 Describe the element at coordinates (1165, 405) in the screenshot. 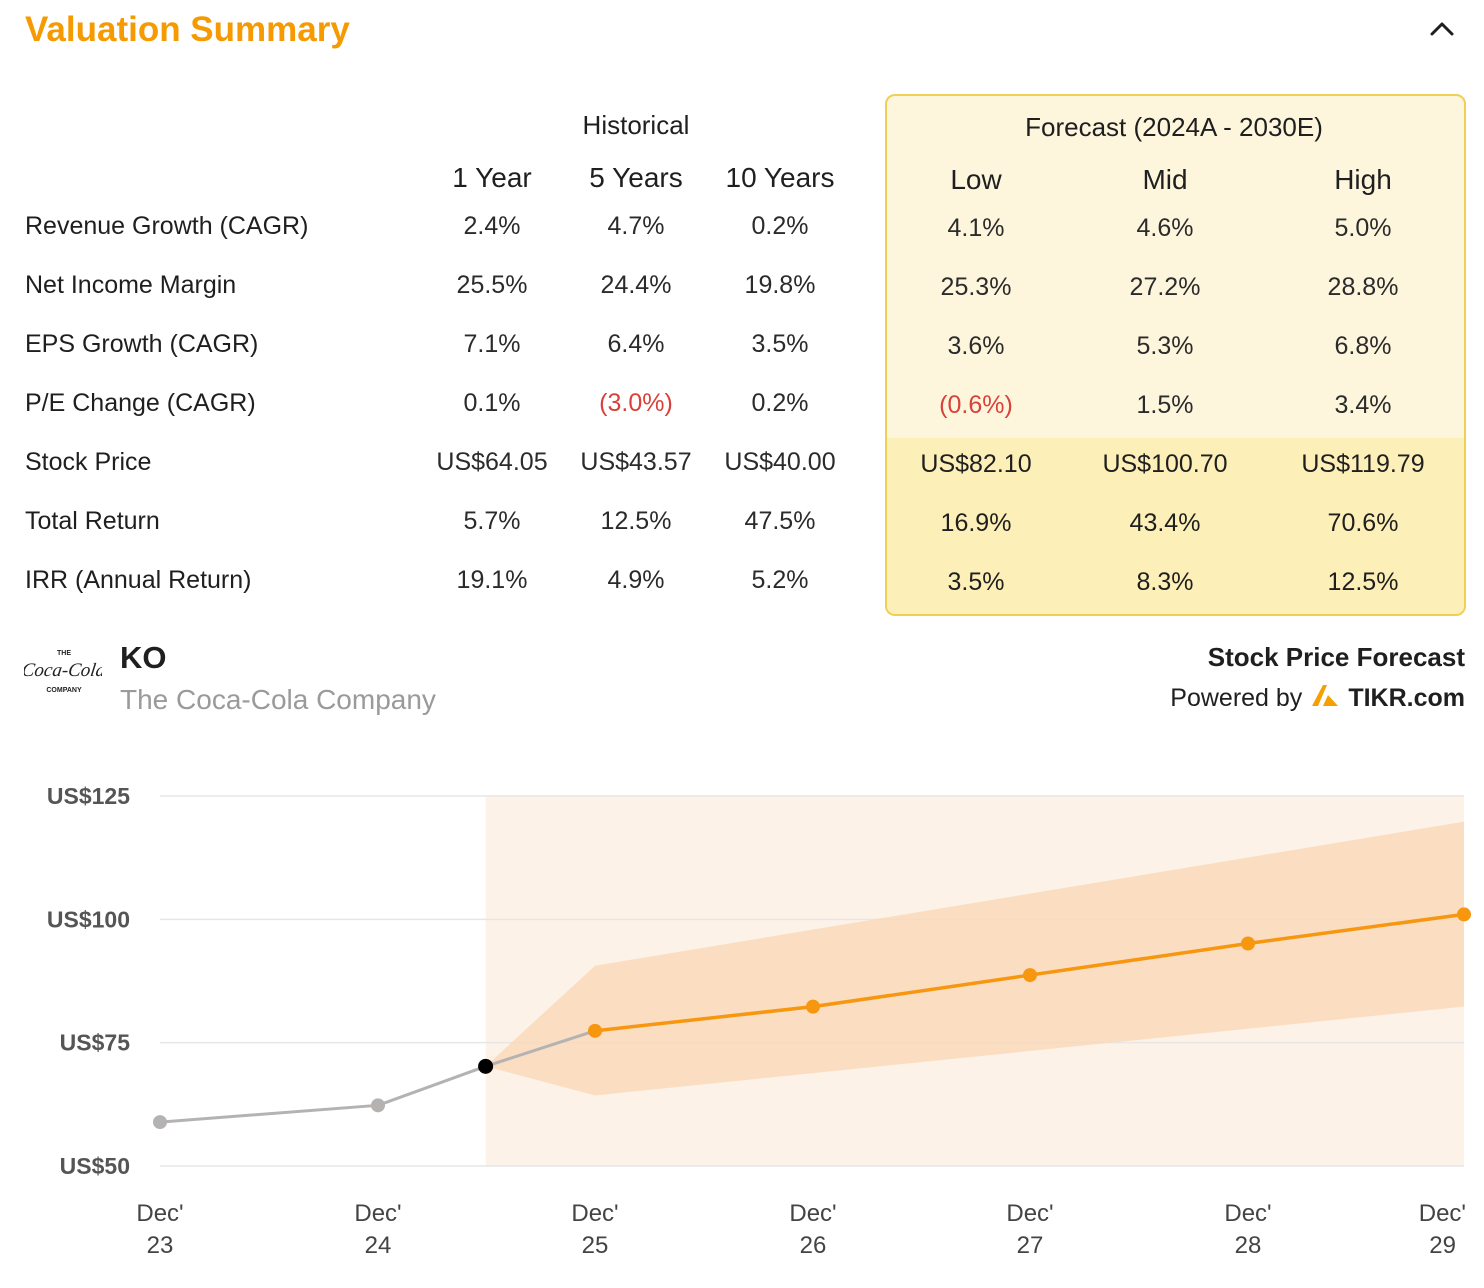

I see `table-cell: 1.5%` at that location.